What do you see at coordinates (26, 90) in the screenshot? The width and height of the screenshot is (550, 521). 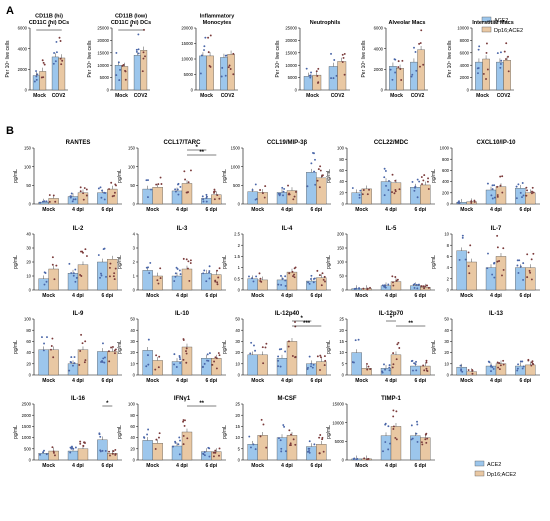 I see `c0-y-tick-label: 0` at bounding box center [26, 90].